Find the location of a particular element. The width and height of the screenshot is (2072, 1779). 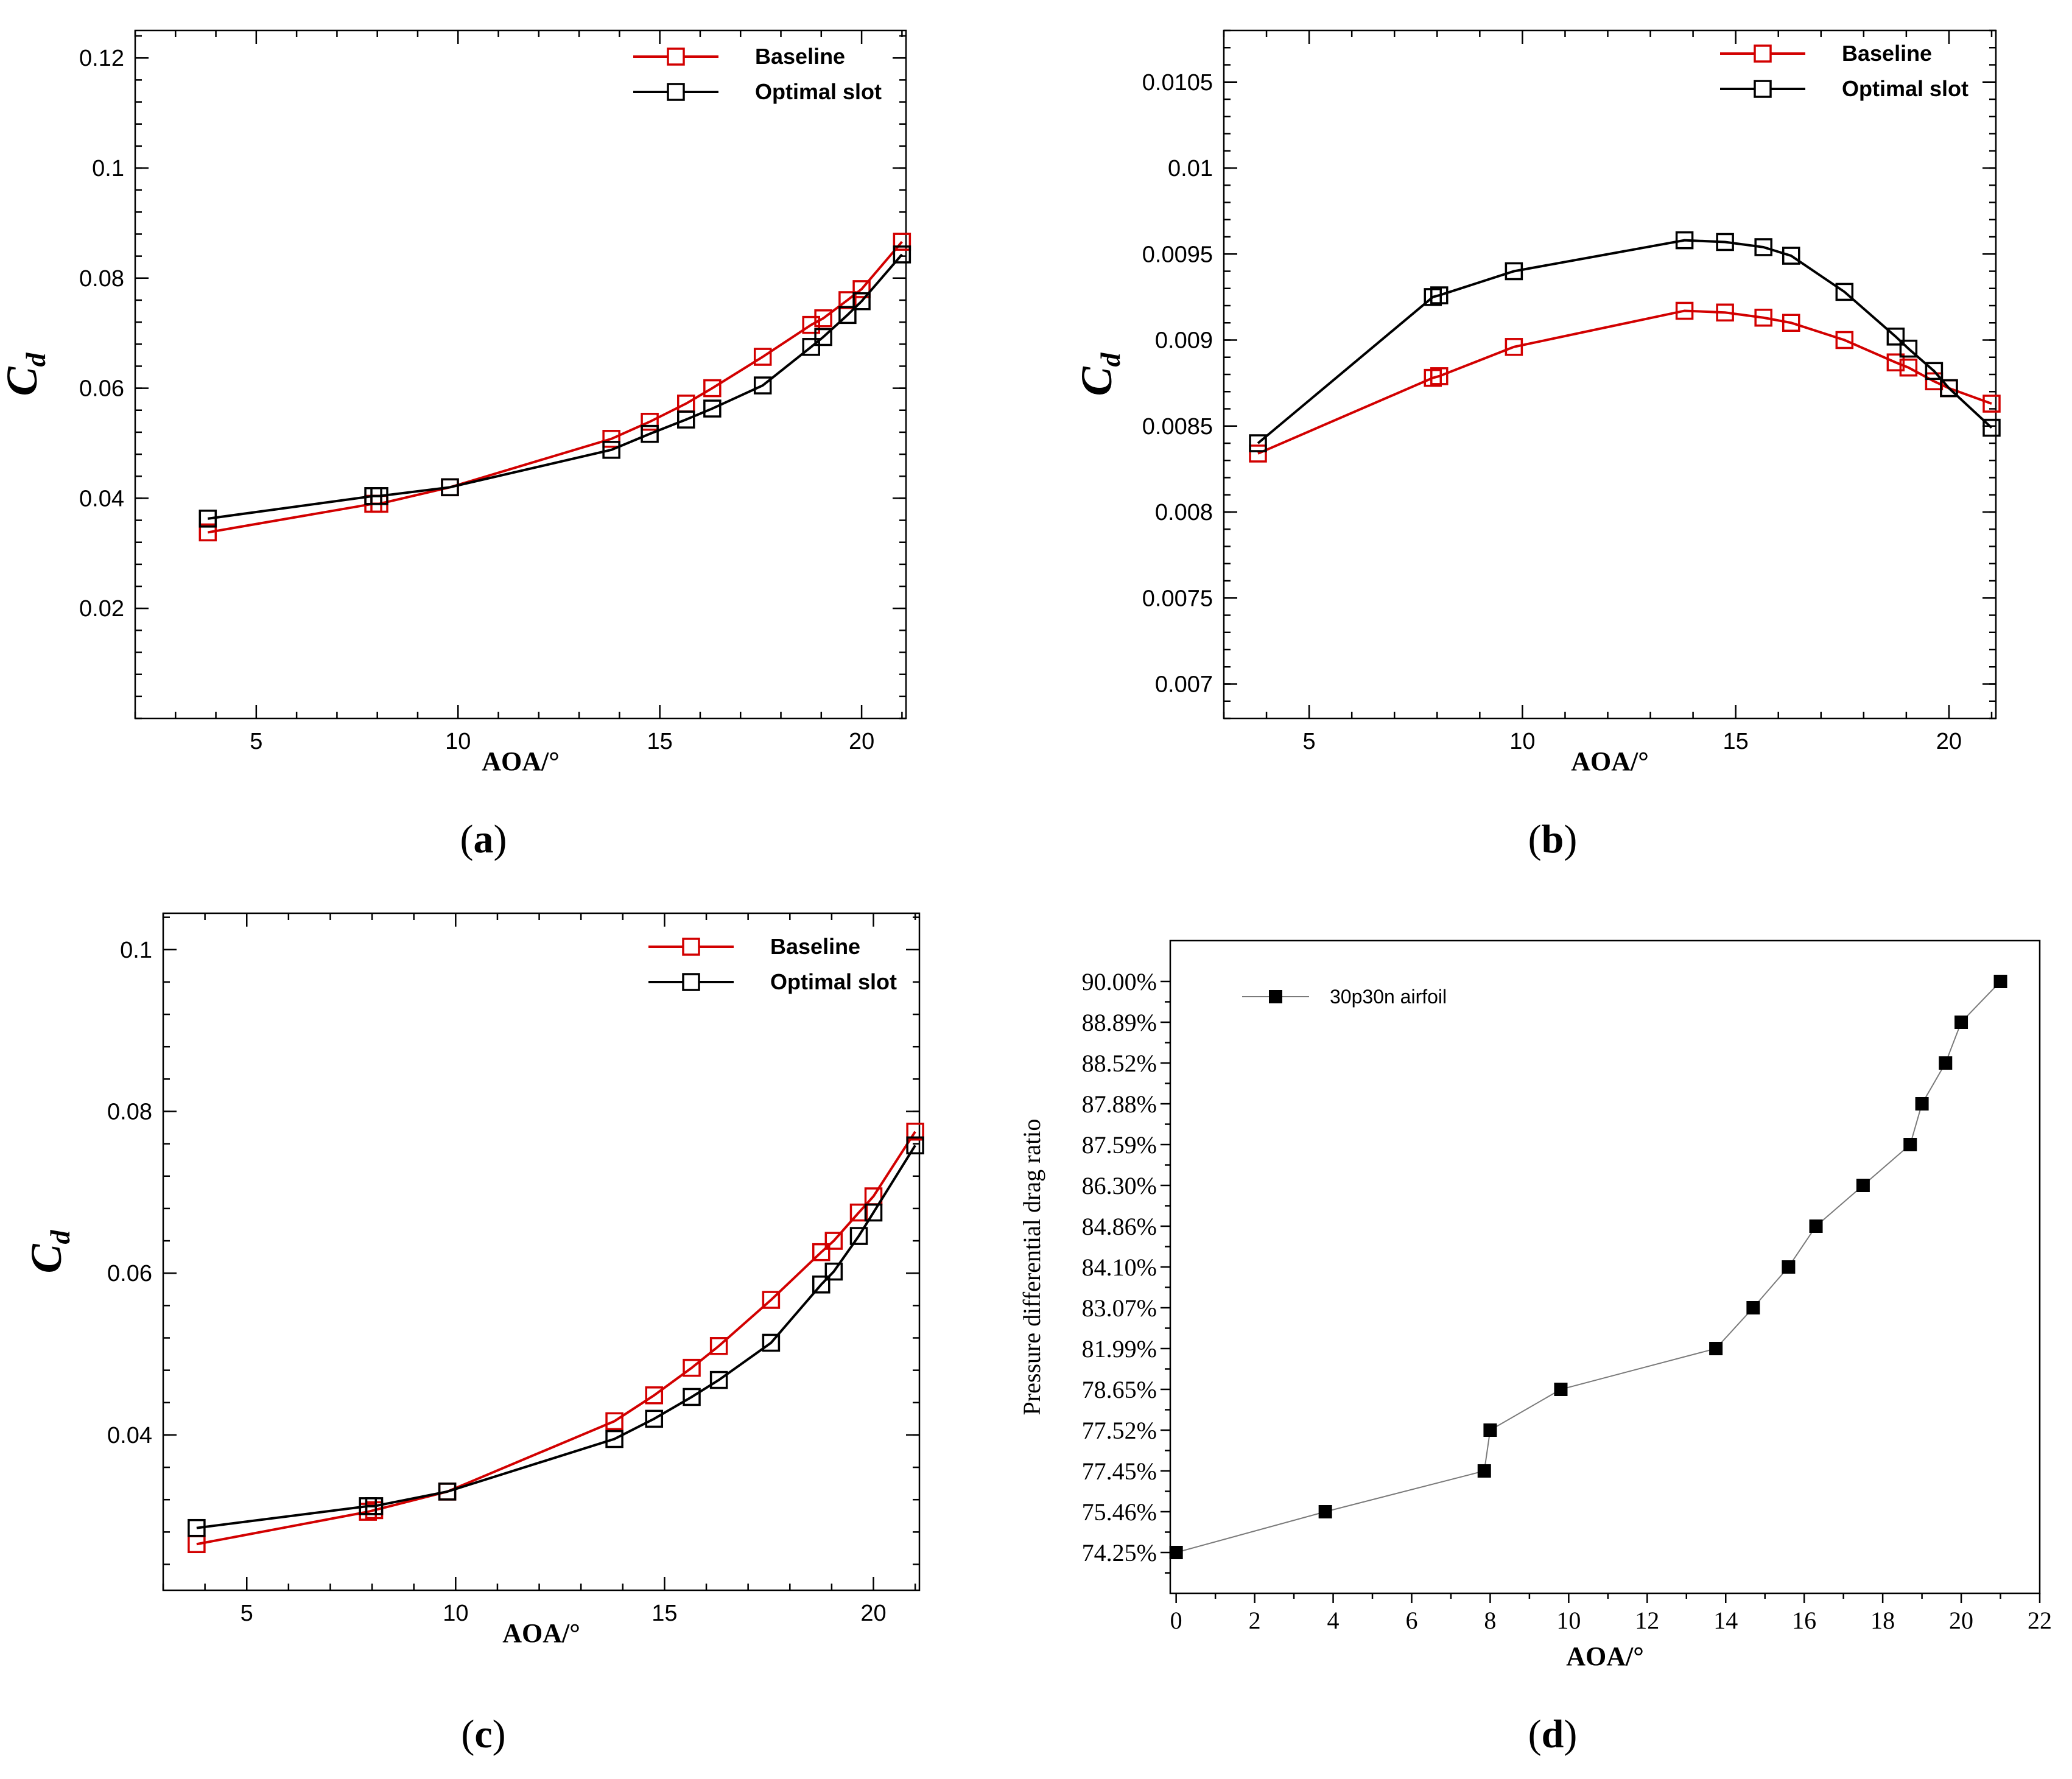

x-tick-label: 2 is located at coordinates (1255, 1621).